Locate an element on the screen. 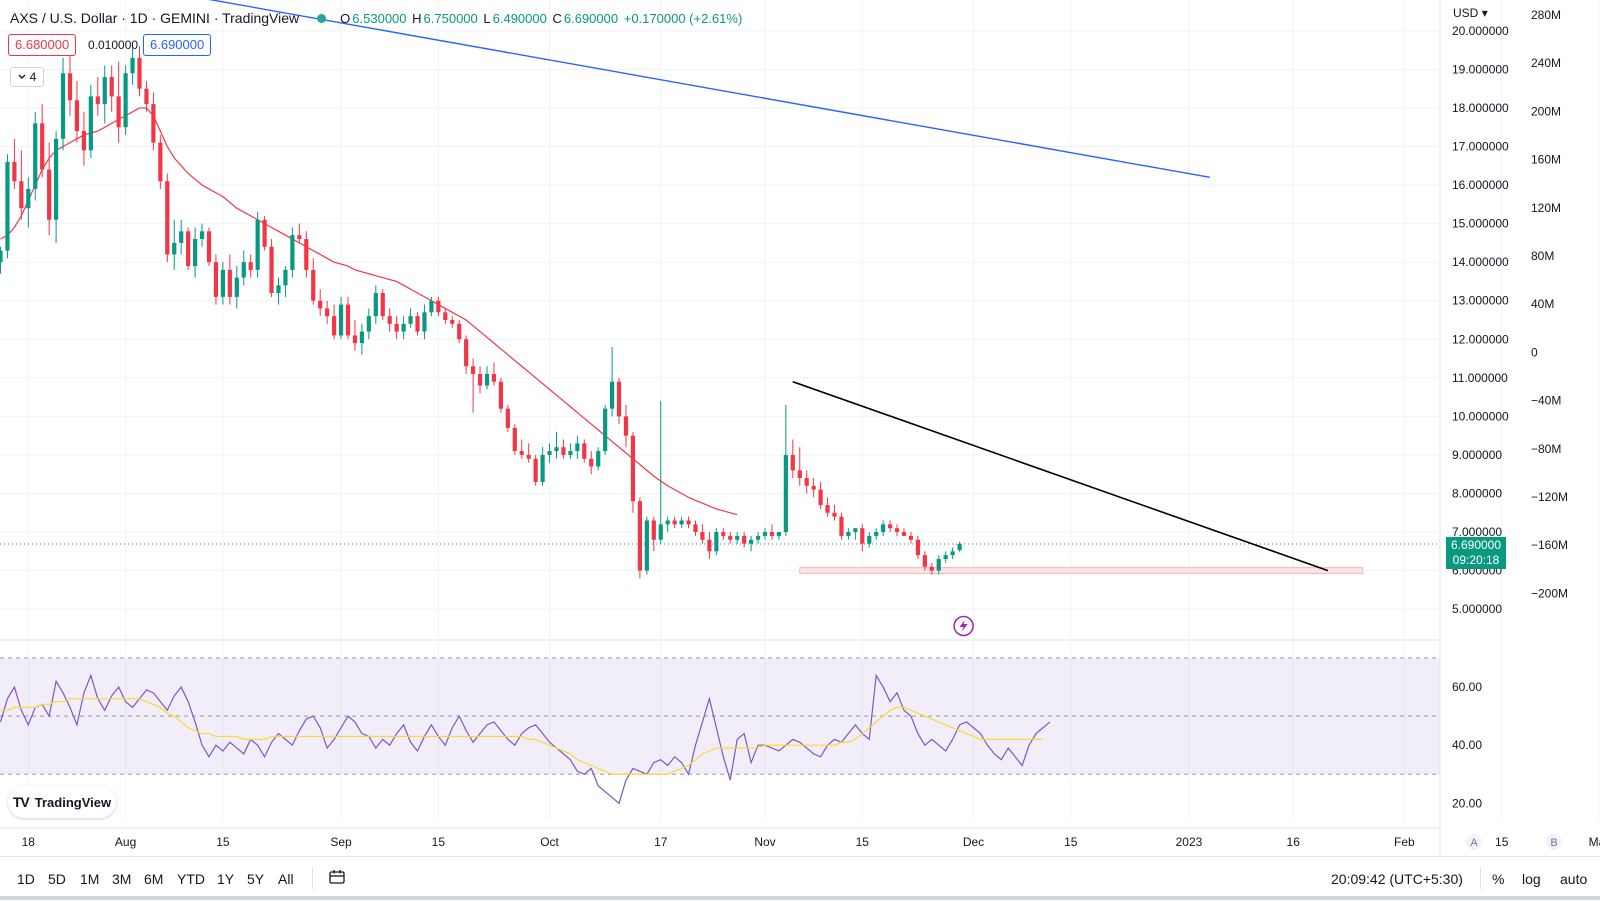 The height and width of the screenshot is (901, 1600). sell-button: 6.680000 is located at coordinates (42, 45).